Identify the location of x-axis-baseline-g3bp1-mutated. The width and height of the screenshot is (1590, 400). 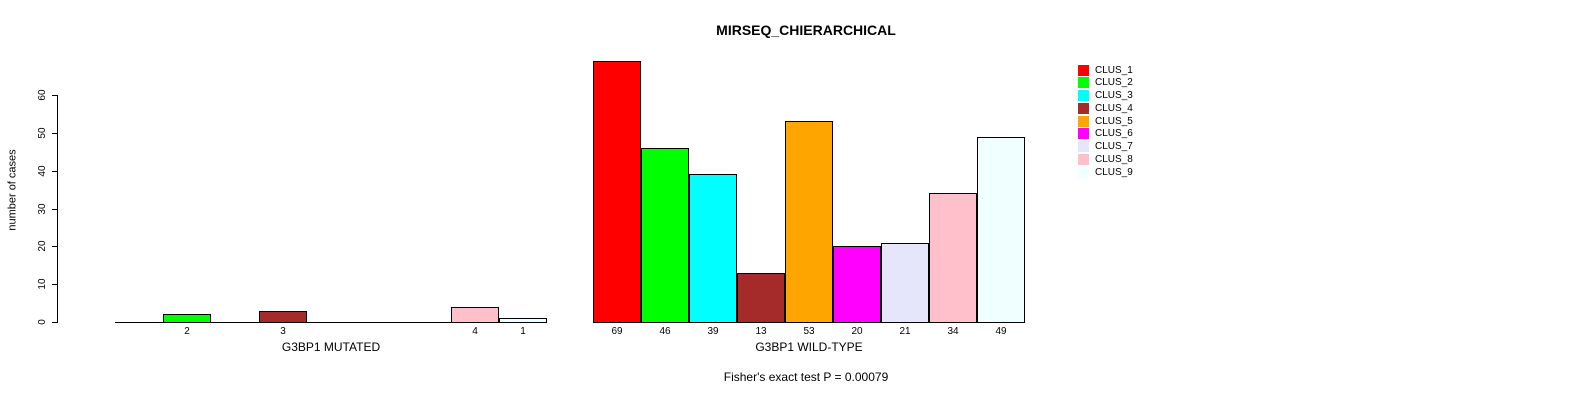
(331, 322).